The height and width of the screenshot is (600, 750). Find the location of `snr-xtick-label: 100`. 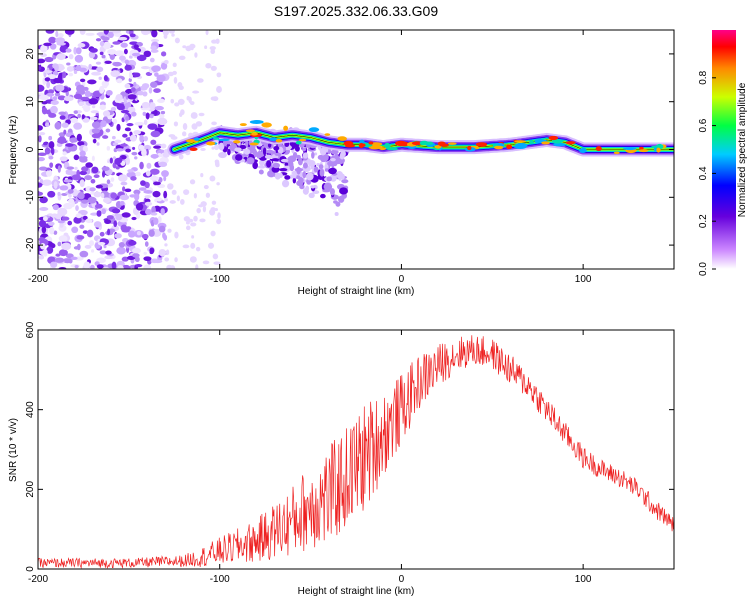

snr-xtick-label: 100 is located at coordinates (583, 579).